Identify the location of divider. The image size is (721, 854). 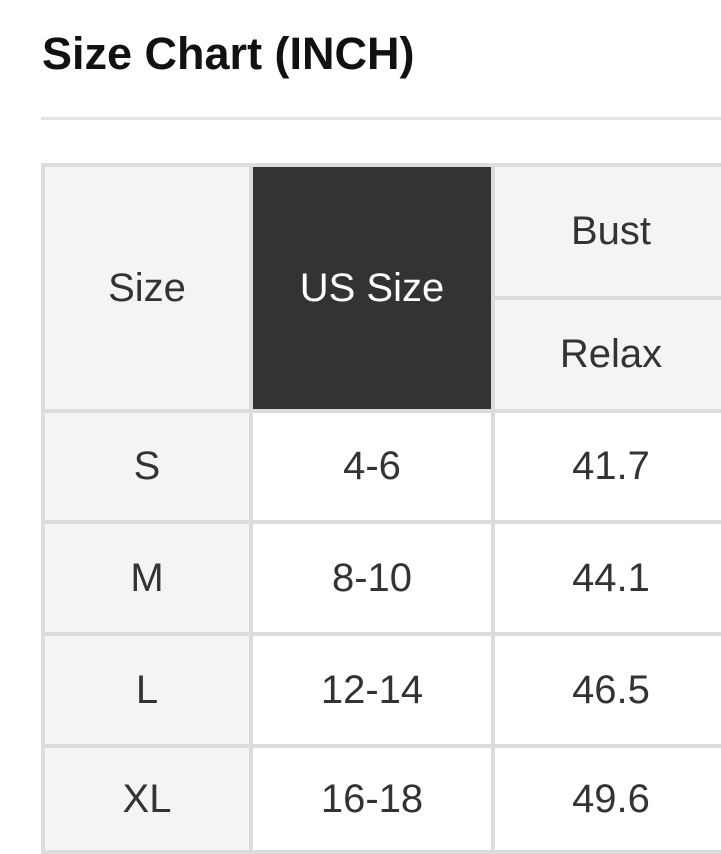
(381, 118).